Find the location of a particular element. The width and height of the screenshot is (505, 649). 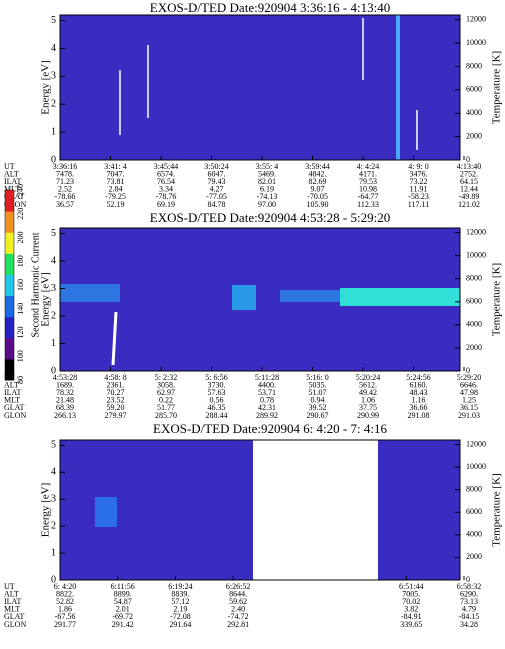

table-cell: 291.08 is located at coordinates (419, 415).